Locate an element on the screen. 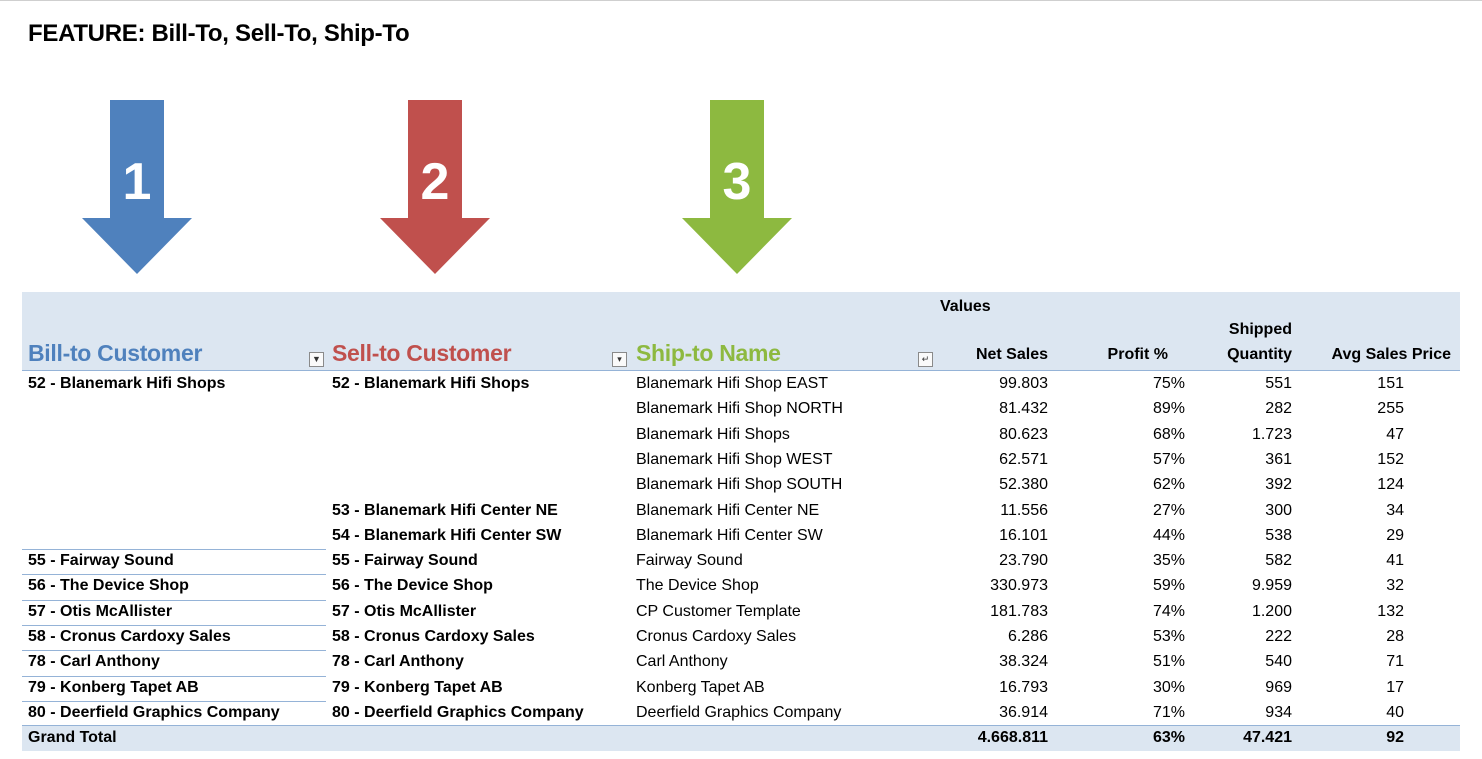  net-sales-cell: 181.783 is located at coordinates (1019, 611).